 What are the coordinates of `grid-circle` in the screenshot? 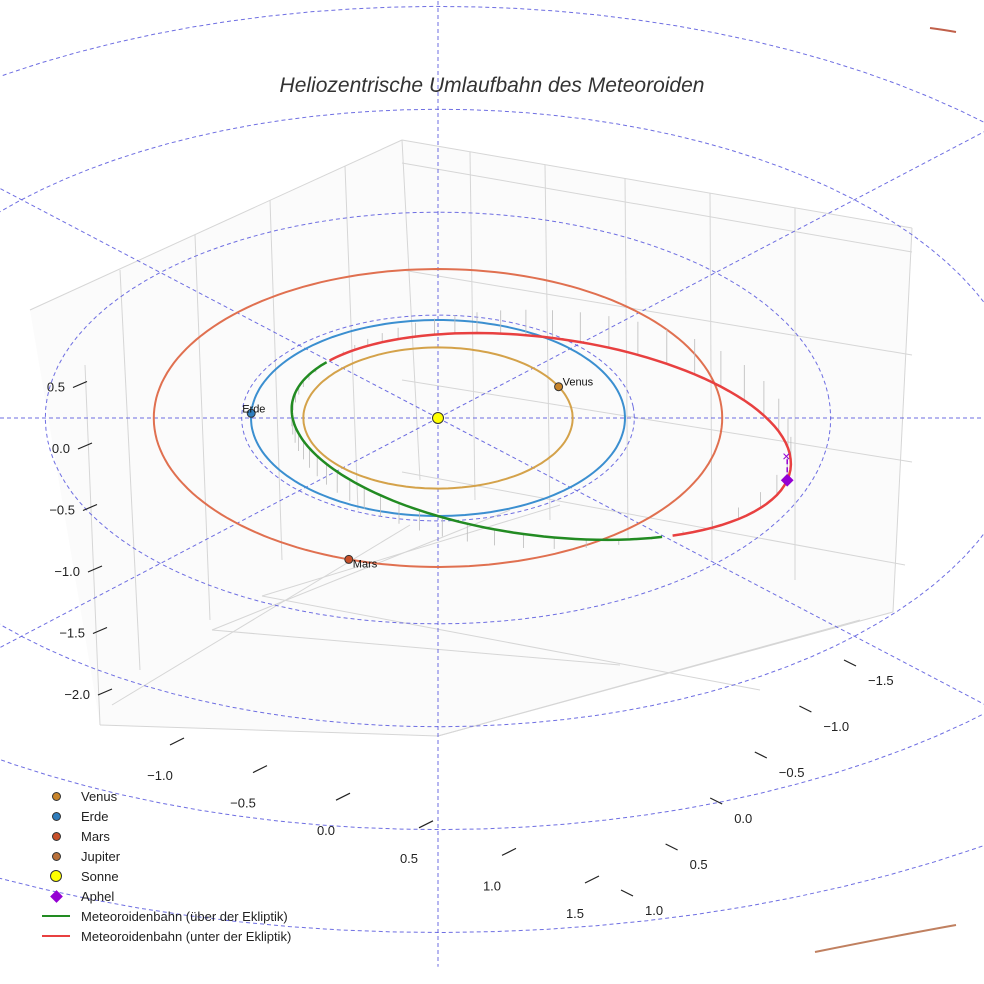 It's located at (438, 418).